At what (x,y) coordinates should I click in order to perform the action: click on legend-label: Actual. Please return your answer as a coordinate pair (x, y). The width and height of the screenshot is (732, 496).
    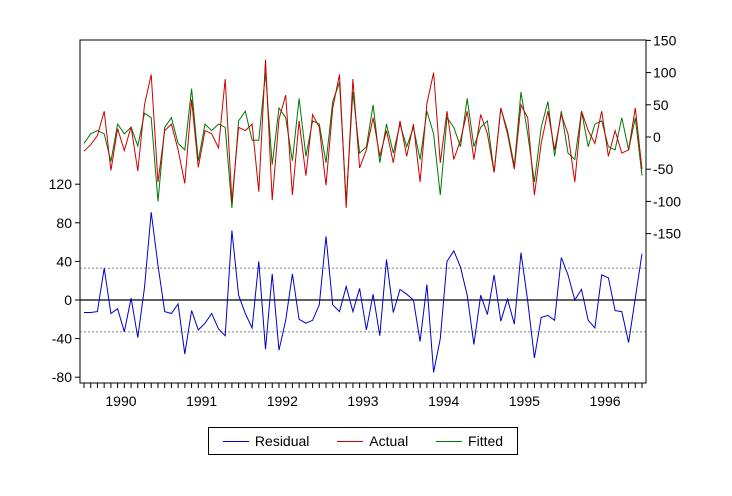
    Looking at the image, I should click on (389, 441).